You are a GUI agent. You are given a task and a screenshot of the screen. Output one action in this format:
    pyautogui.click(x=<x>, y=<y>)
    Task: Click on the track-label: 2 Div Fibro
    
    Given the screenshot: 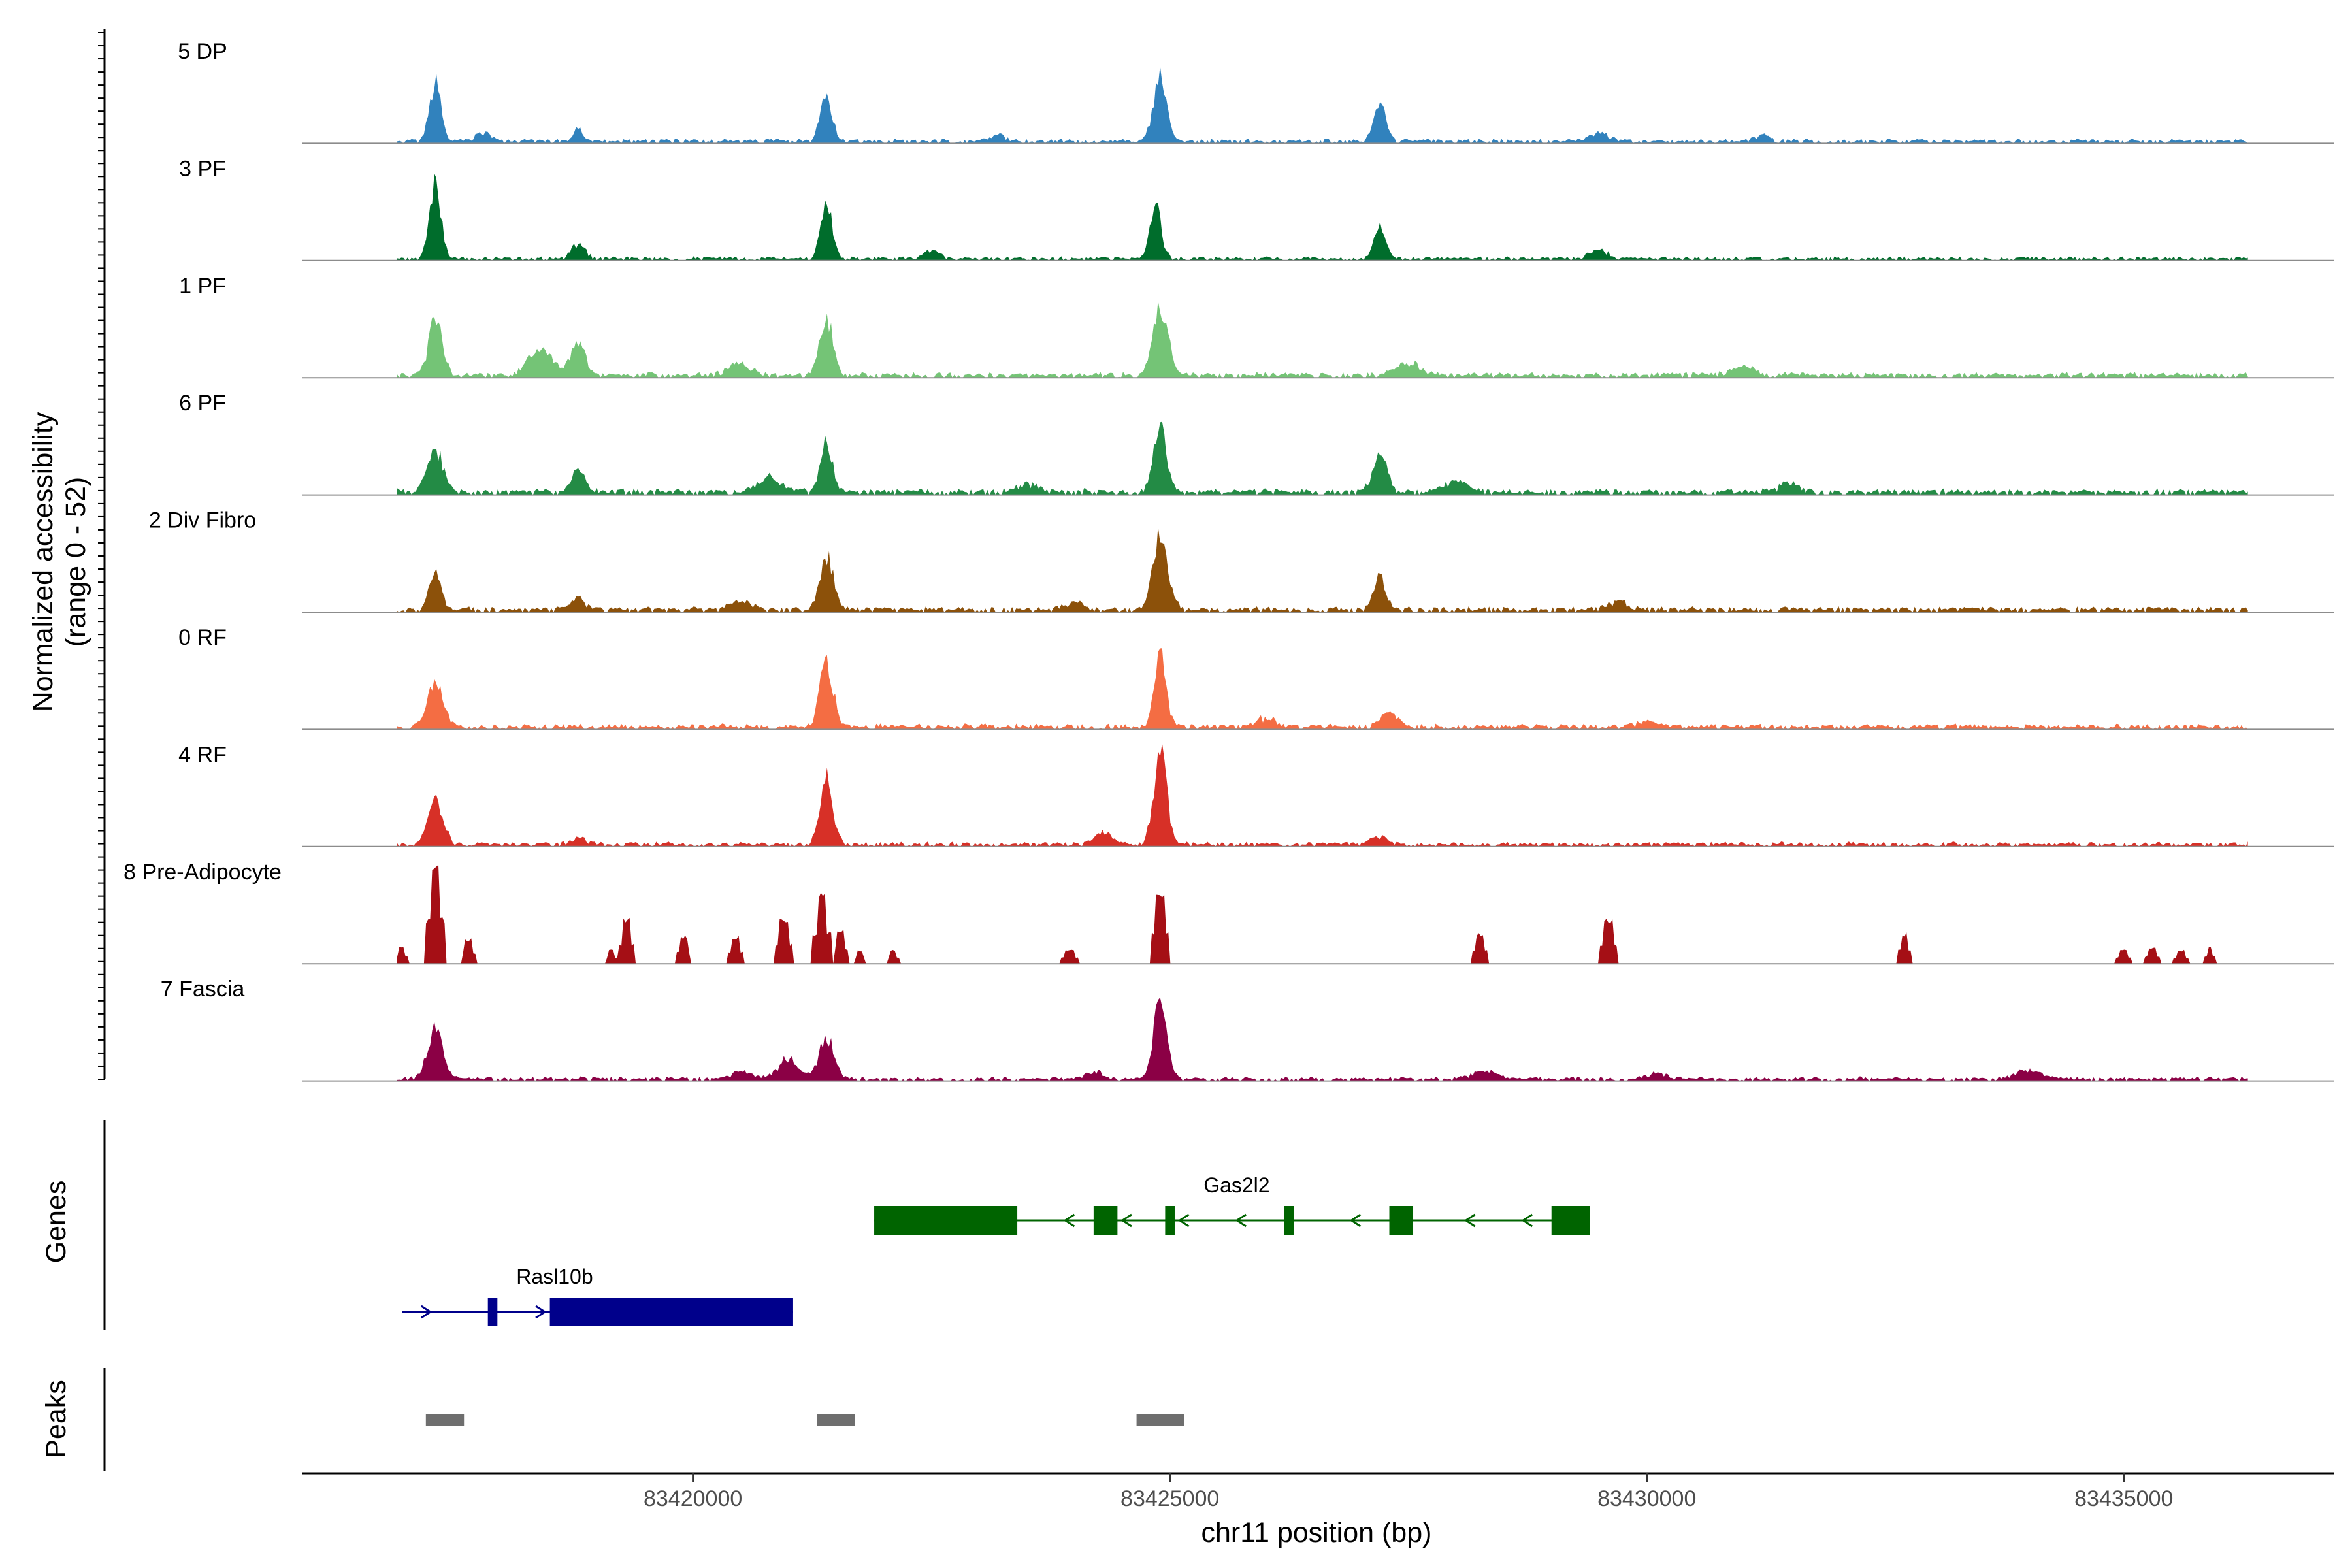 What is the action you would take?
    pyautogui.click(x=202, y=520)
    